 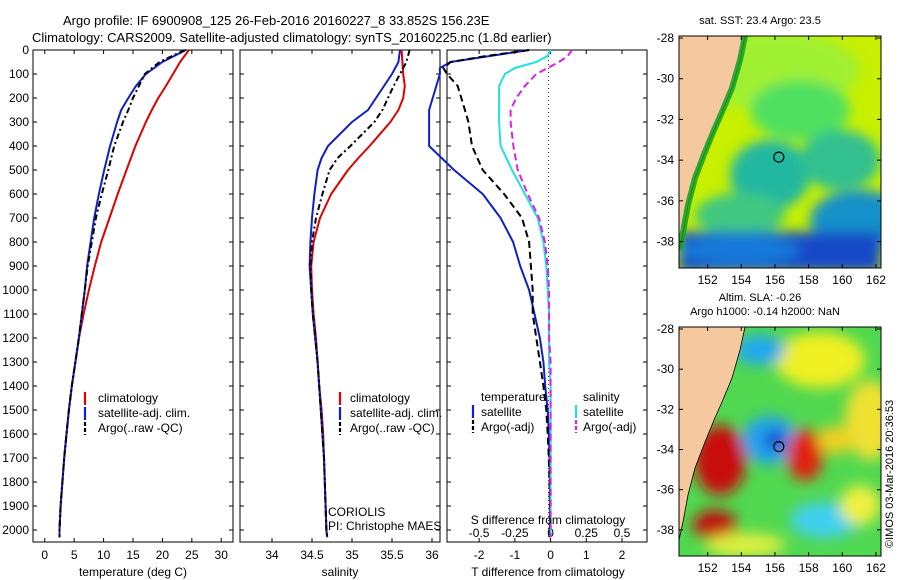 What do you see at coordinates (15, 338) in the screenshot?
I see `depth-tick-label: 1200` at bounding box center [15, 338].